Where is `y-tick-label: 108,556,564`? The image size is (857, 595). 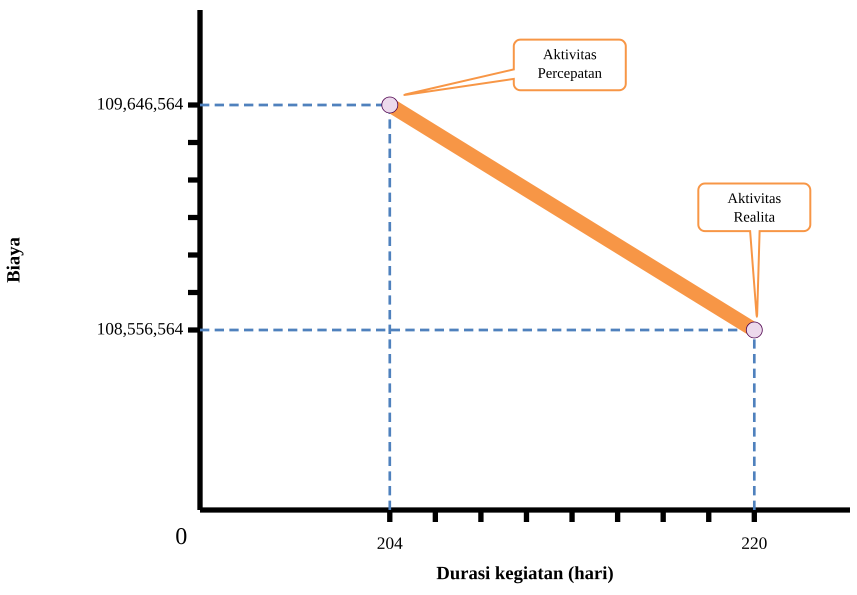 y-tick-label: 108,556,564 is located at coordinates (141, 330).